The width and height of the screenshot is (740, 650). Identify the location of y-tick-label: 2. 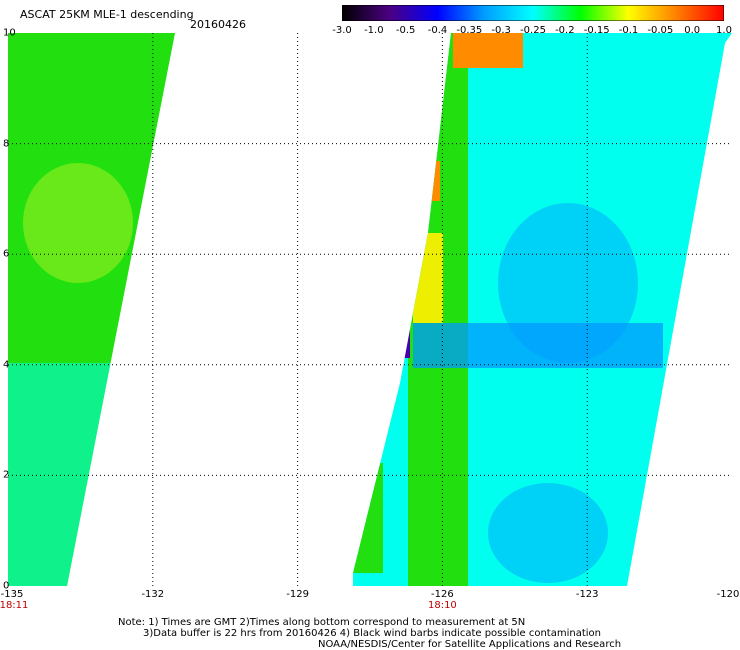
(6, 475).